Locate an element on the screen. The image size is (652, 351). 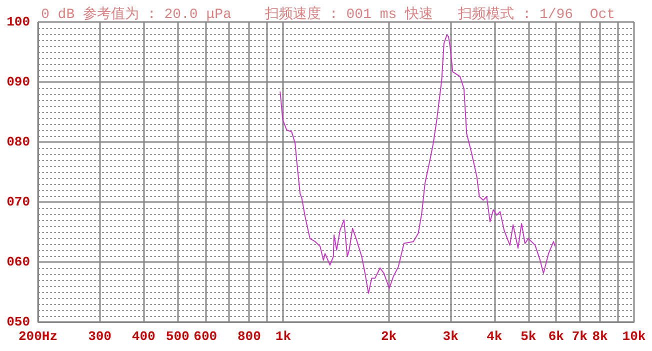
x-tick-label: 7k is located at coordinates (580, 336).